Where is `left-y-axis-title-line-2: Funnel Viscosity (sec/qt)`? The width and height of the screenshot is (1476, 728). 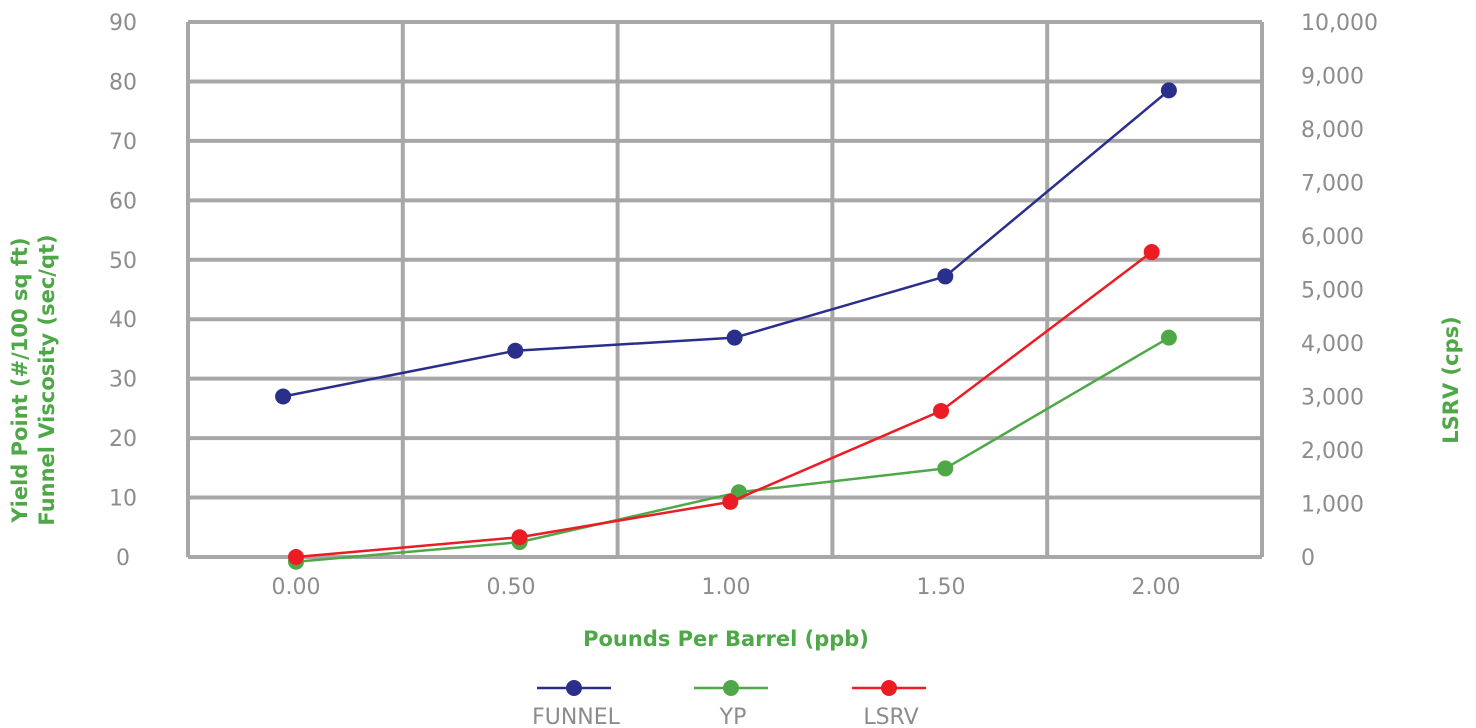 left-y-axis-title-line-2: Funnel Viscosity (sec/qt) is located at coordinates (47, 379).